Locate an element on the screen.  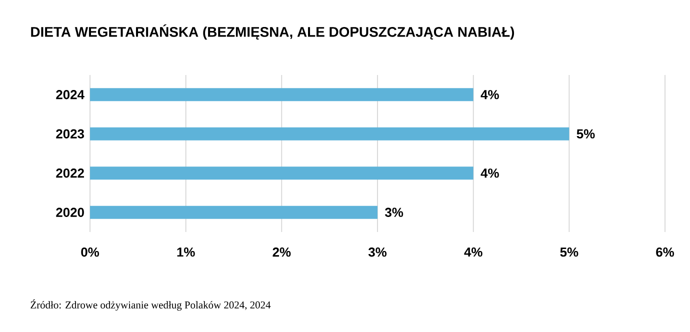
y-tick-label: 2022 is located at coordinates (70, 173).